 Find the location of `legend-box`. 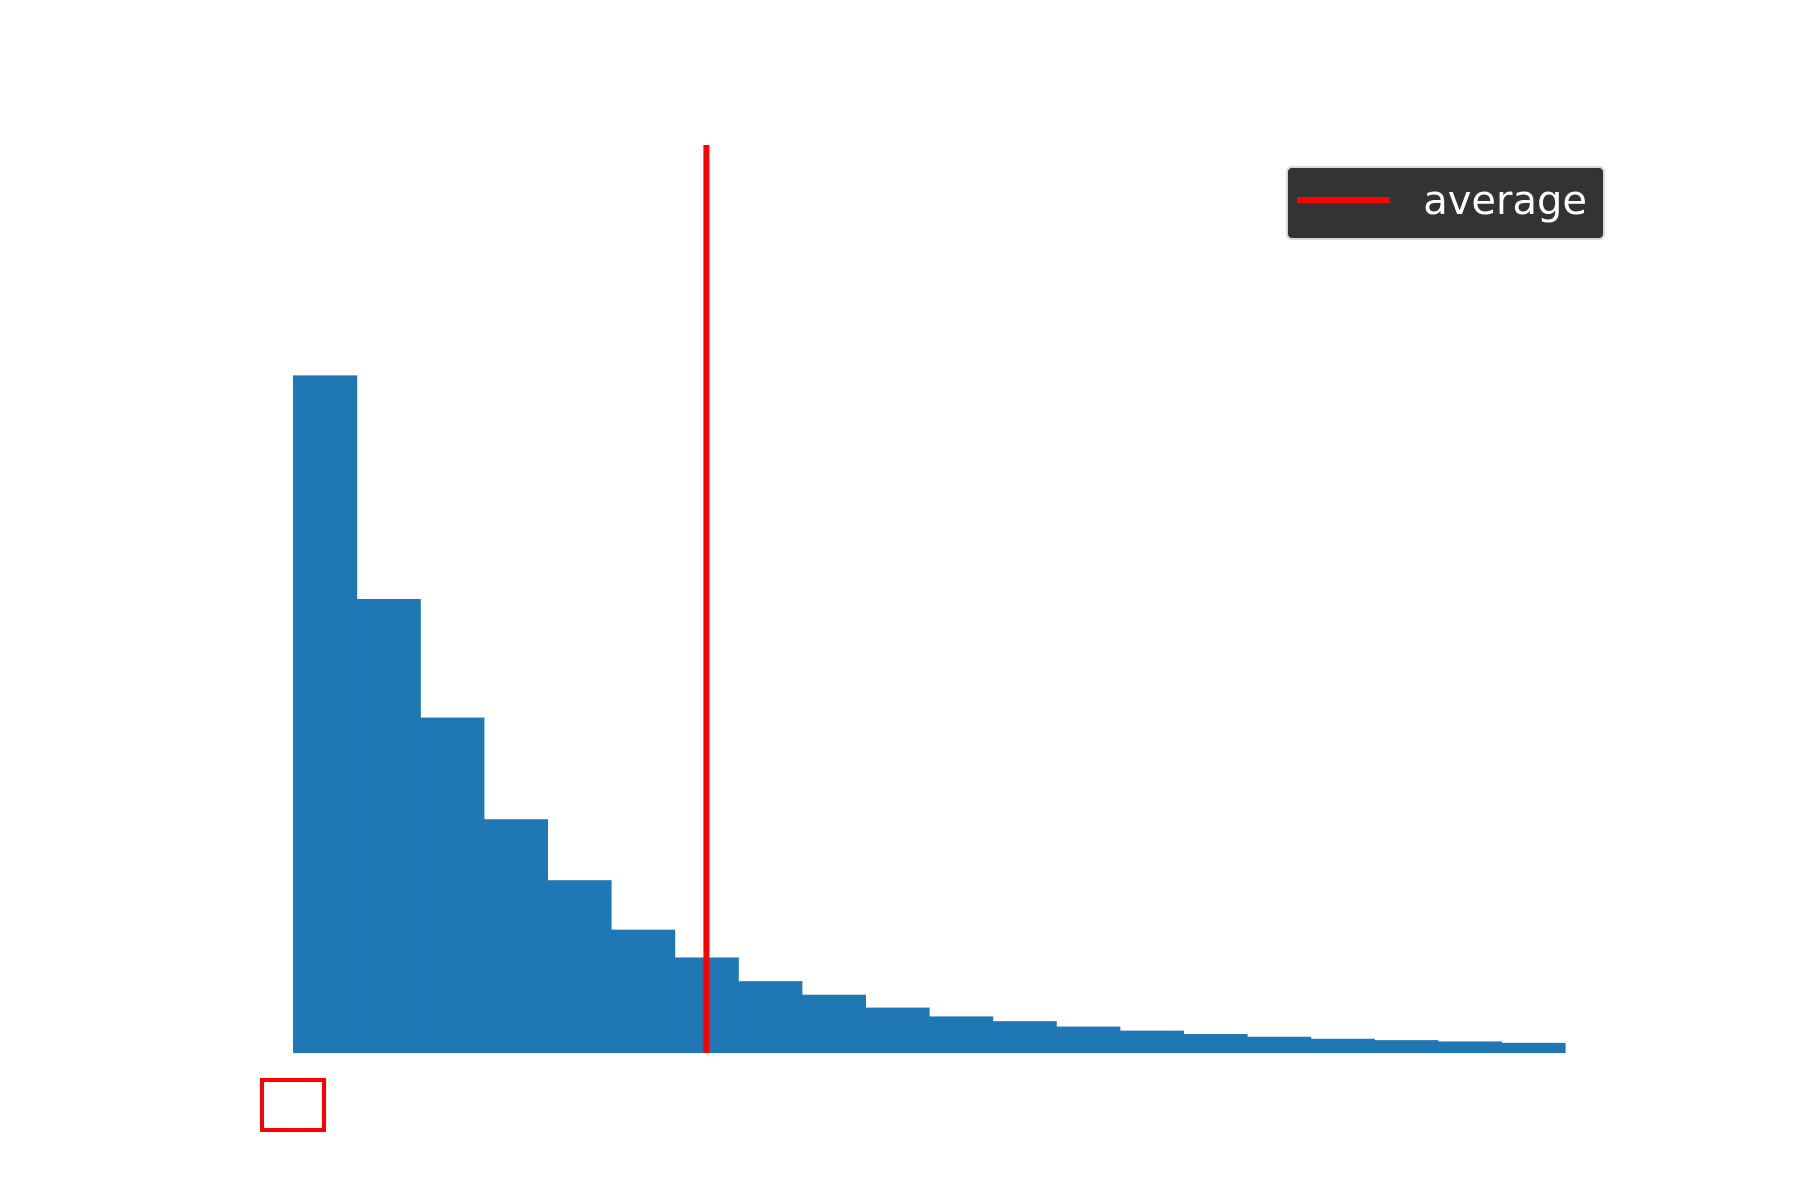

legend-box is located at coordinates (1445, 203).